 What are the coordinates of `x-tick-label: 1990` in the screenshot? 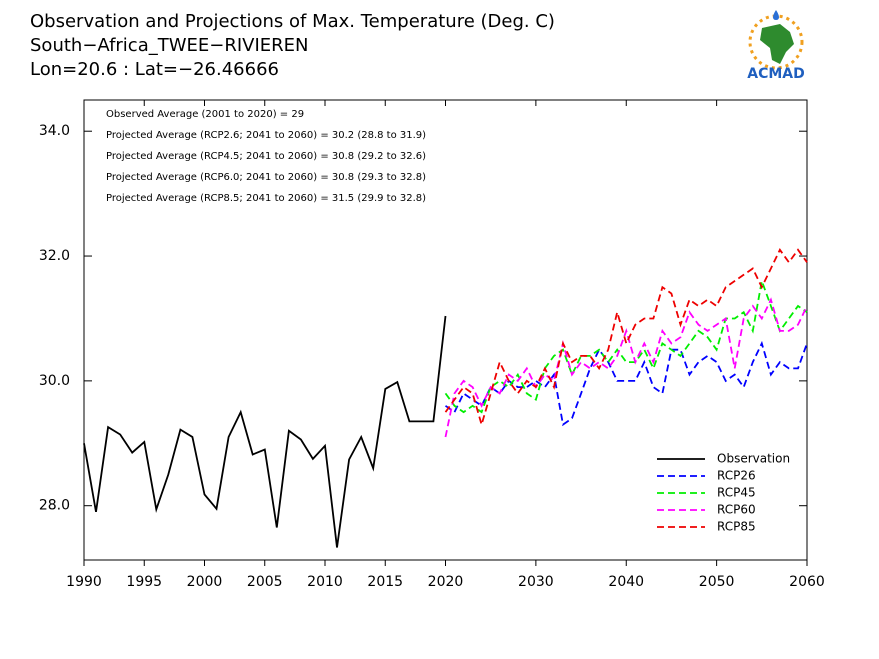 It's located at (84, 582).